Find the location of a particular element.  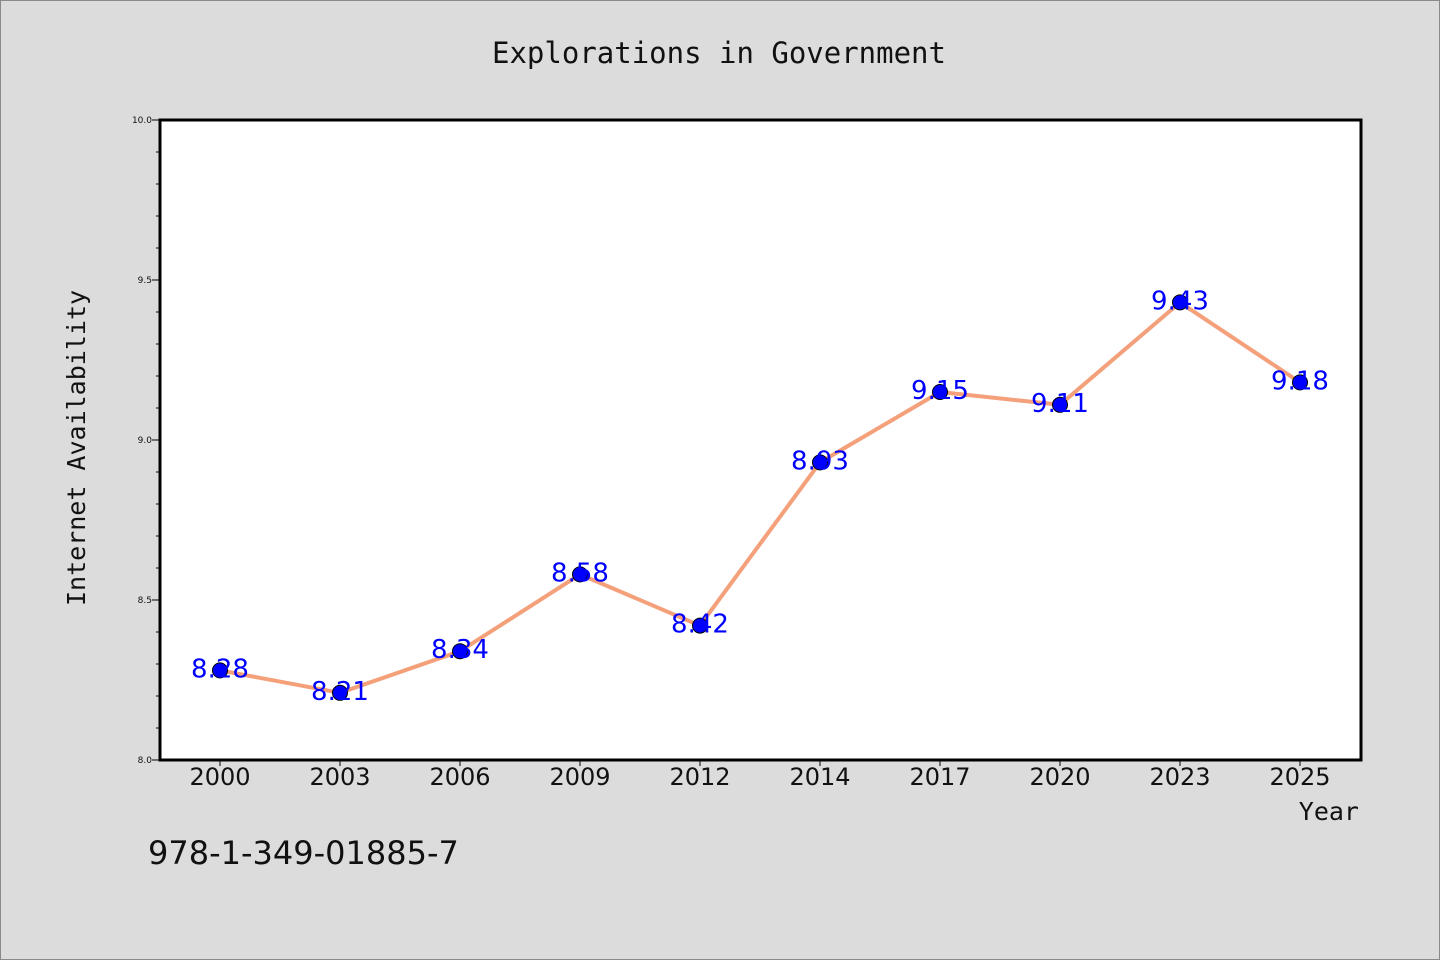

x-axis: 2000 2003 2006 2009 2012 2014 2017 2020 2023 2025 is located at coordinates (760, 775).